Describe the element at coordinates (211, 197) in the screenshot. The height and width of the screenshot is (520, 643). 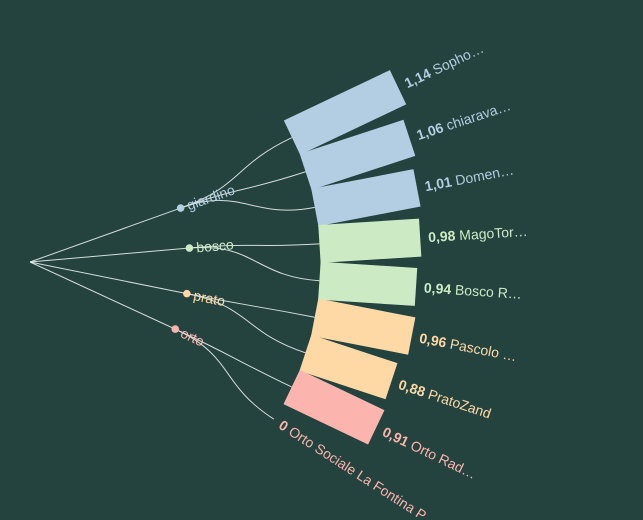
I see `category-label-giardino: giardino` at that location.